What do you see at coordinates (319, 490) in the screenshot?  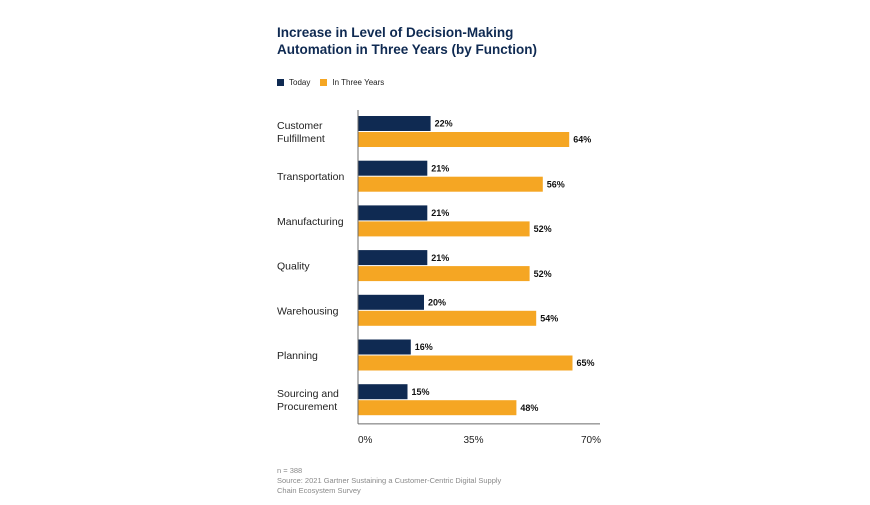 I see `source-line-2: Chain Ecosystem Survey` at bounding box center [319, 490].